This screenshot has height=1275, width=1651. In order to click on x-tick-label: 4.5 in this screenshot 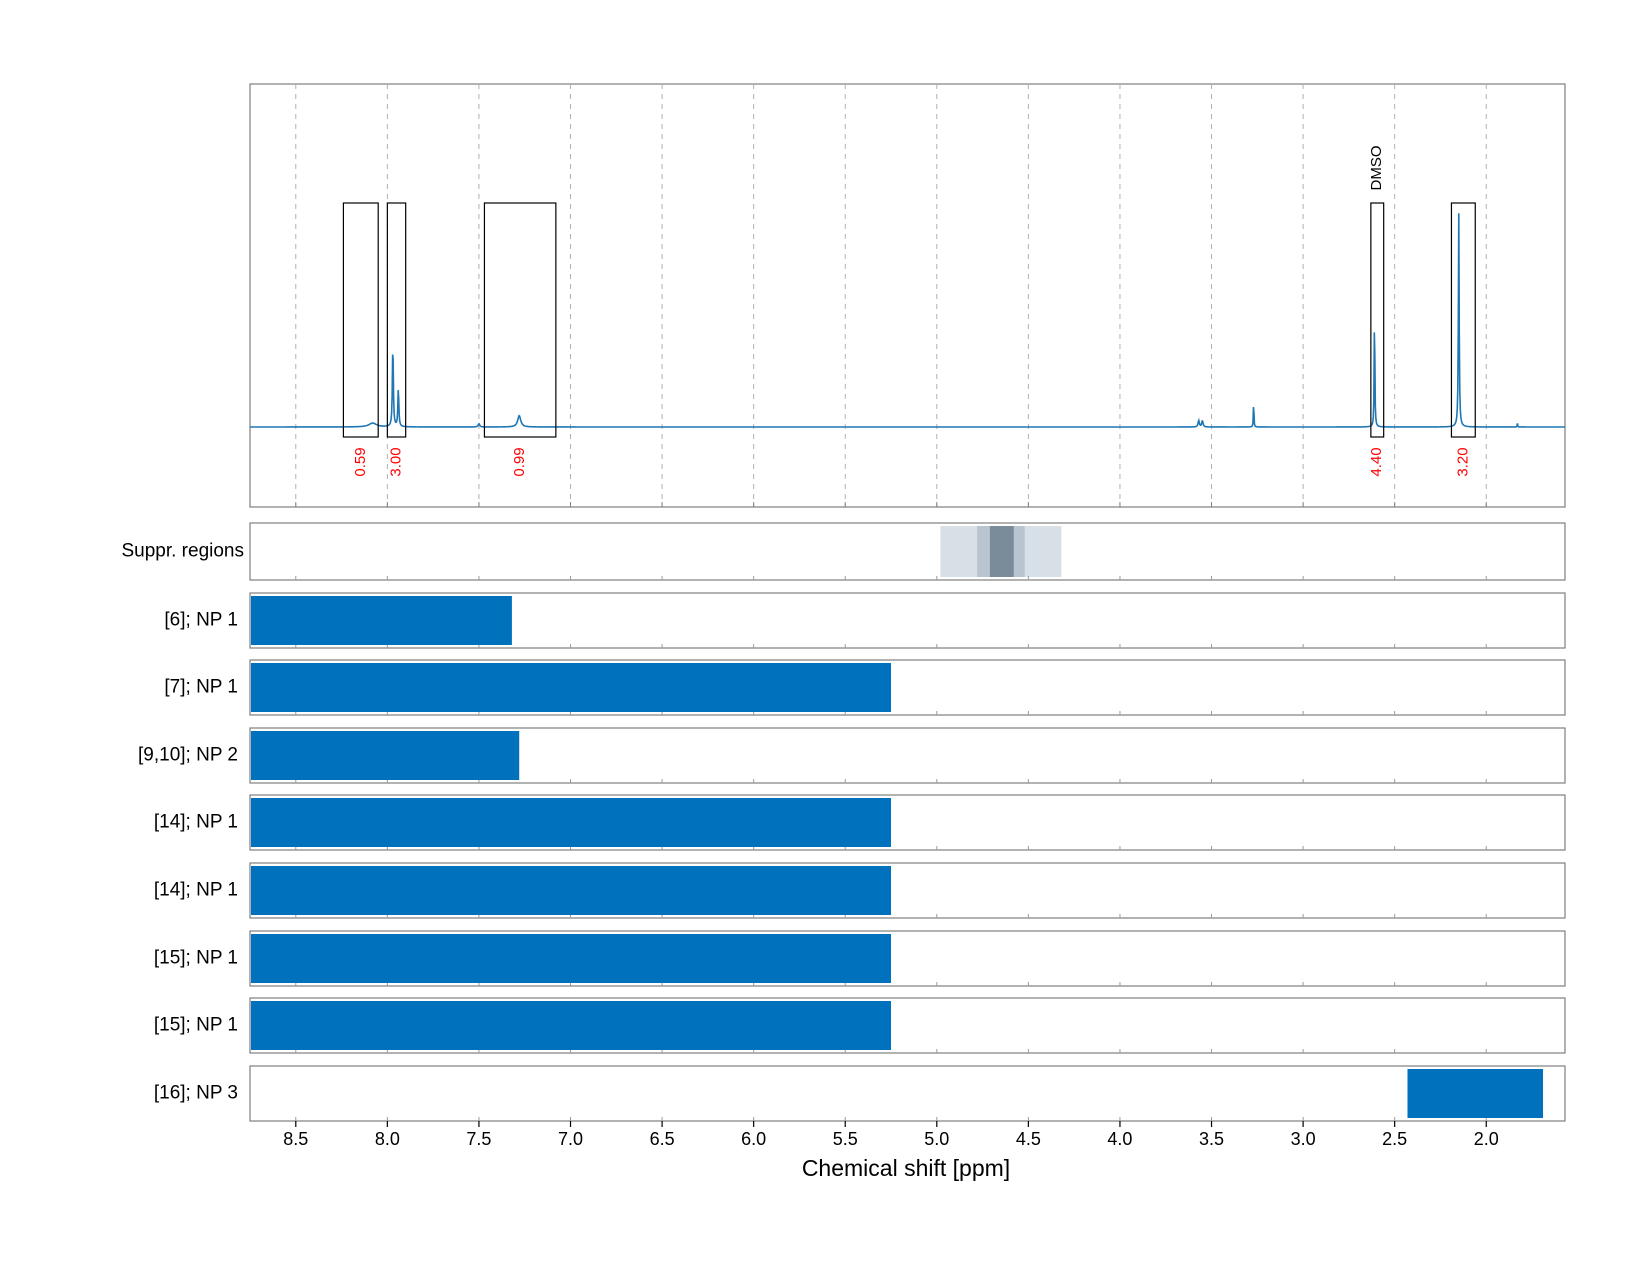, I will do `click(1028, 1139)`.